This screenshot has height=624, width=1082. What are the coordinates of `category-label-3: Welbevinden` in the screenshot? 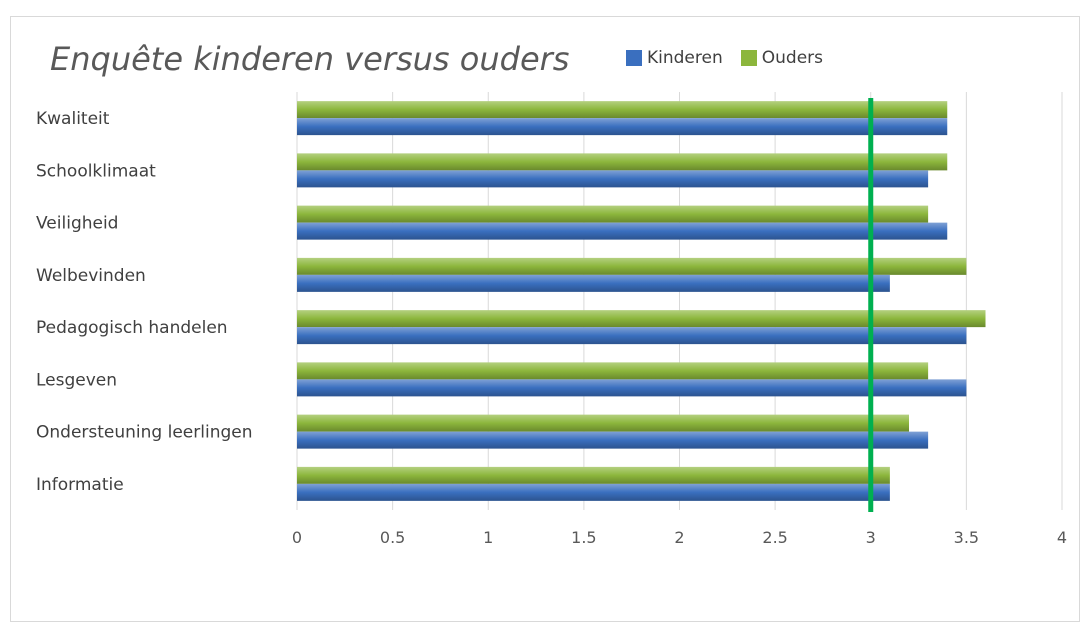 It's located at (91, 276).